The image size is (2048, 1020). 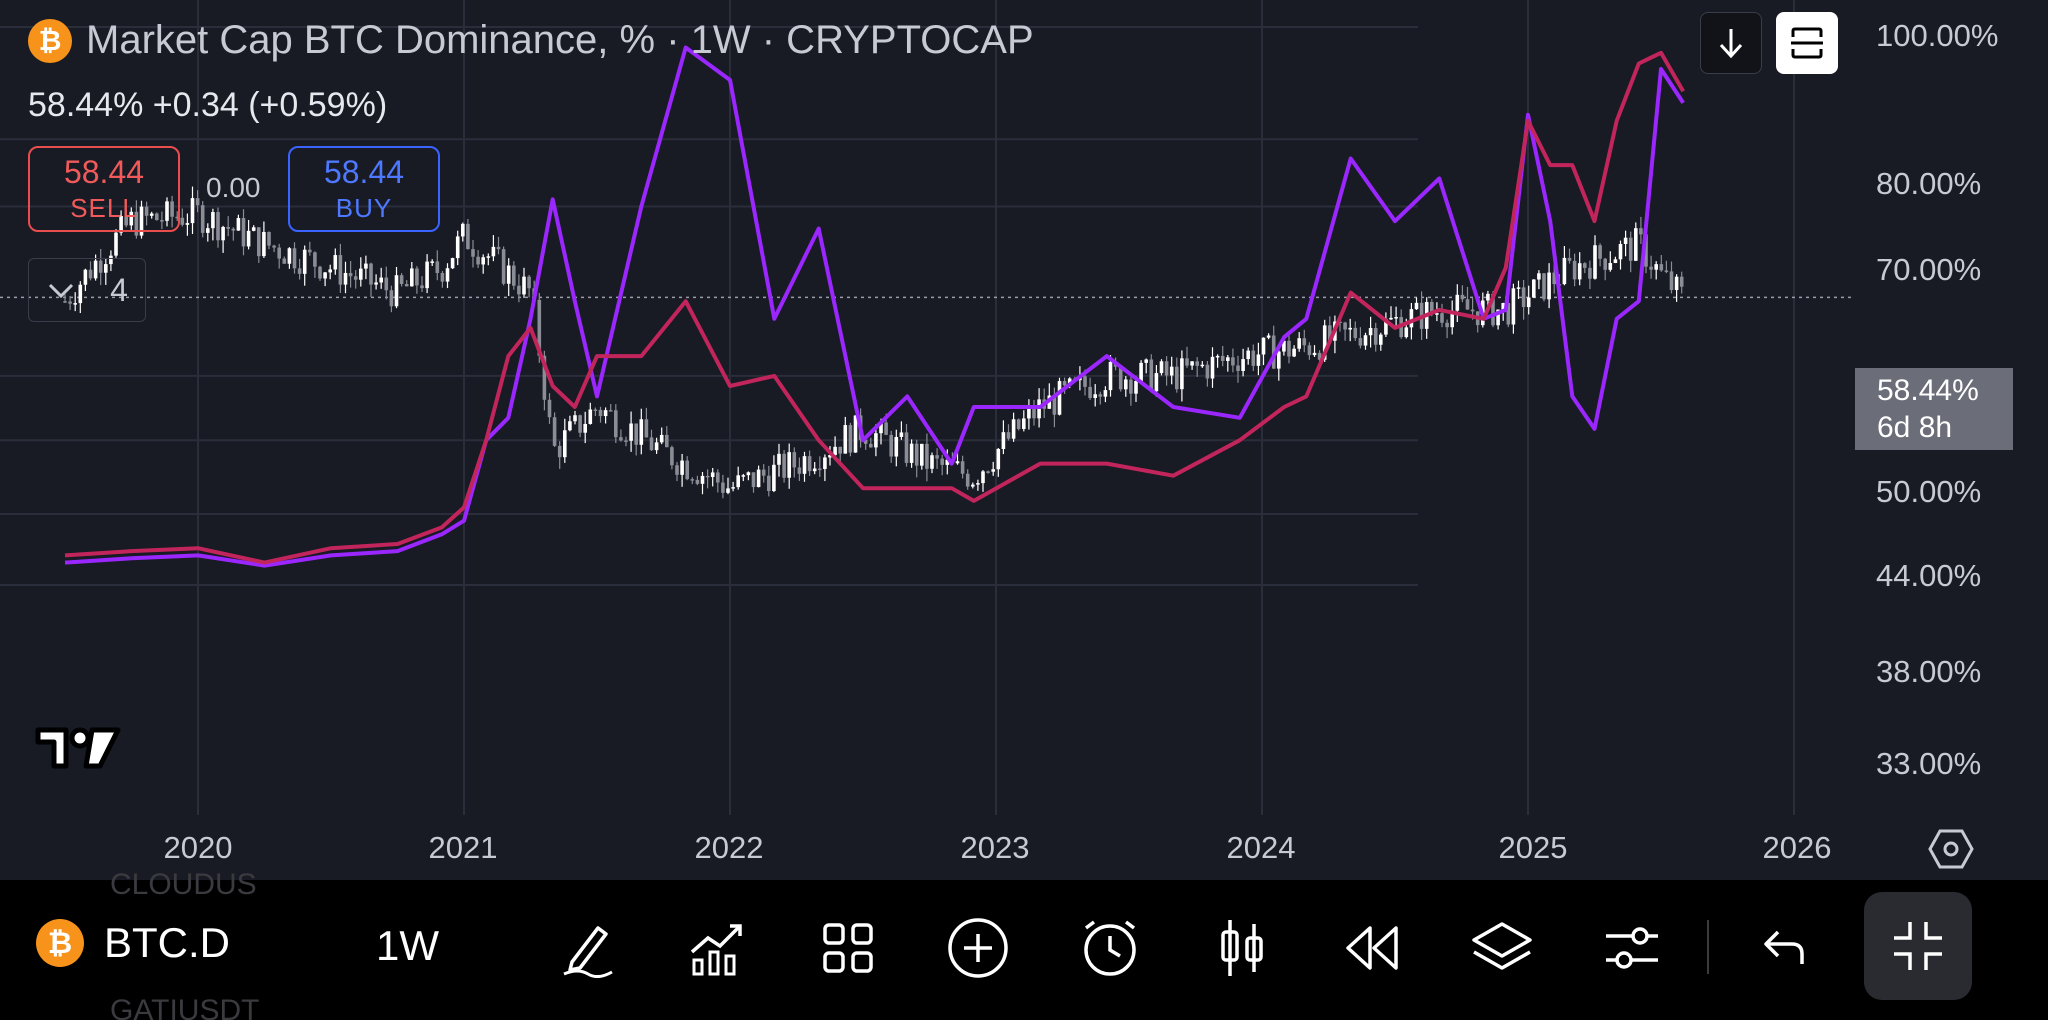 What do you see at coordinates (588, 948) in the screenshot?
I see `drawing-tools-button` at bounding box center [588, 948].